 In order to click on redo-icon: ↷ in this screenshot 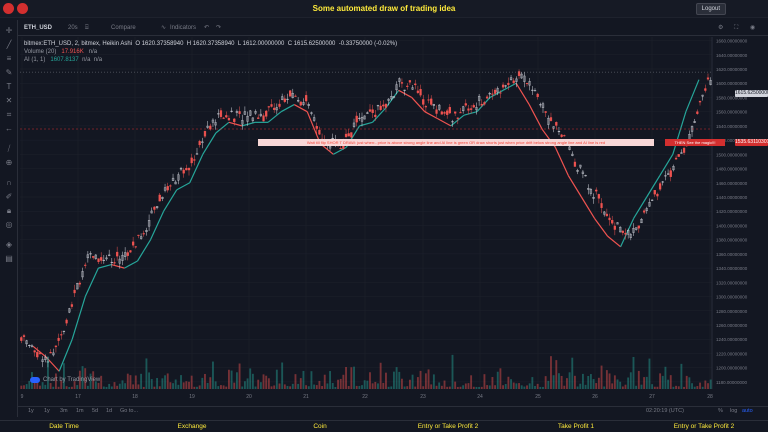, I will do `click(219, 28)`.